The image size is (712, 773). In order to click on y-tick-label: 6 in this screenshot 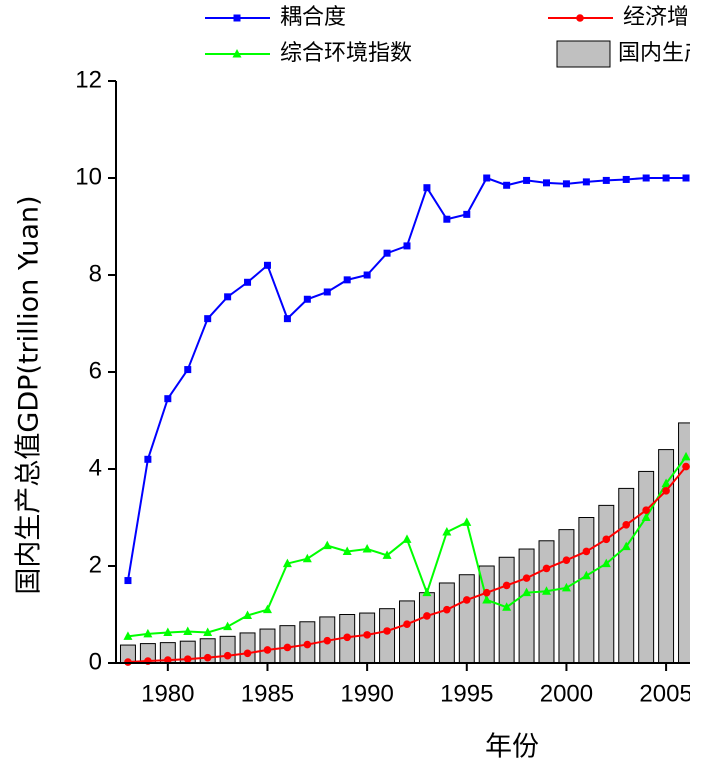, I will do `click(95, 370)`.